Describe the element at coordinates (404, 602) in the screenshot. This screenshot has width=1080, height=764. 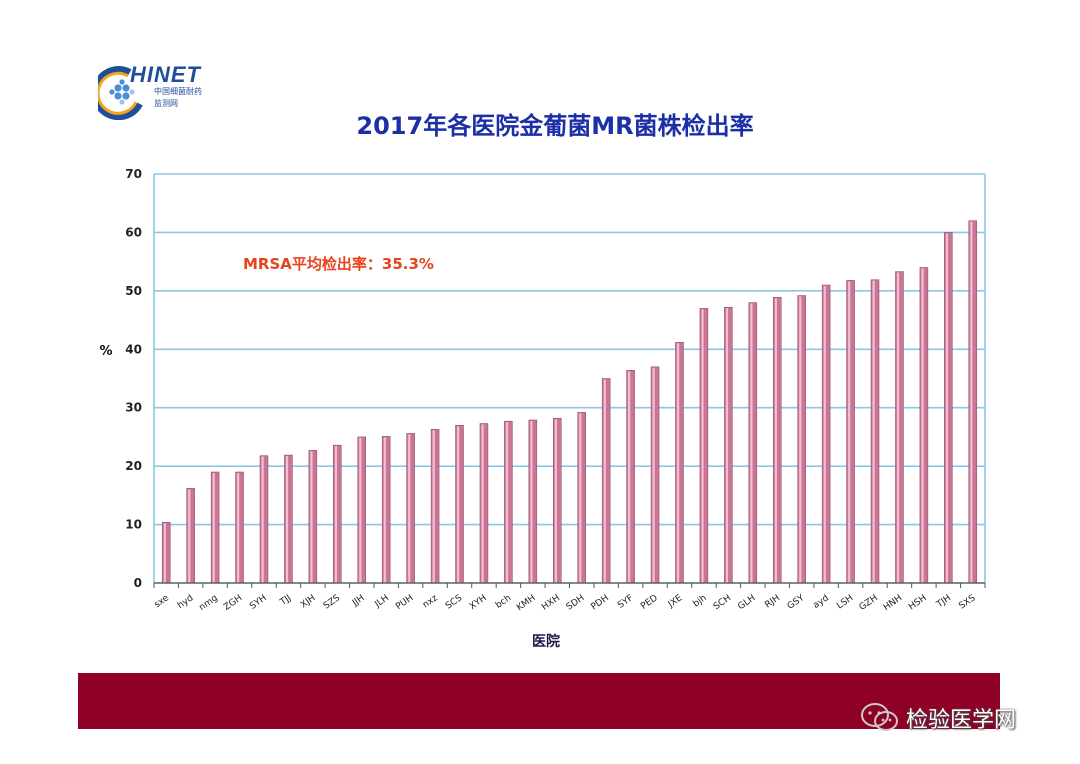
I see `x-tick-label: PUH` at that location.